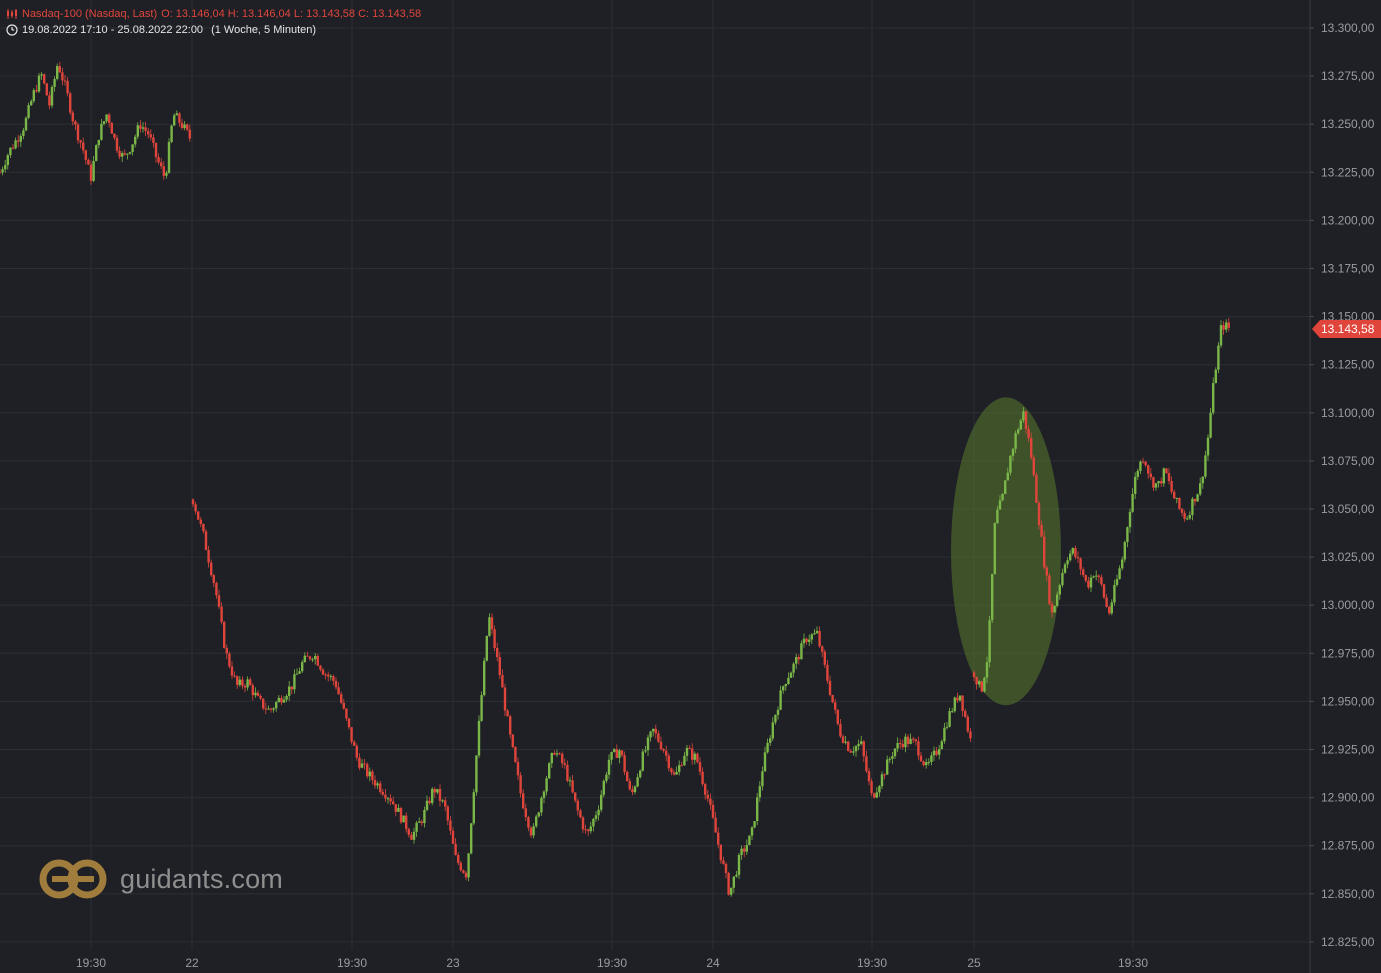 The image size is (1381, 973). What do you see at coordinates (12, 30) in the screenshot?
I see `clock-icon` at bounding box center [12, 30].